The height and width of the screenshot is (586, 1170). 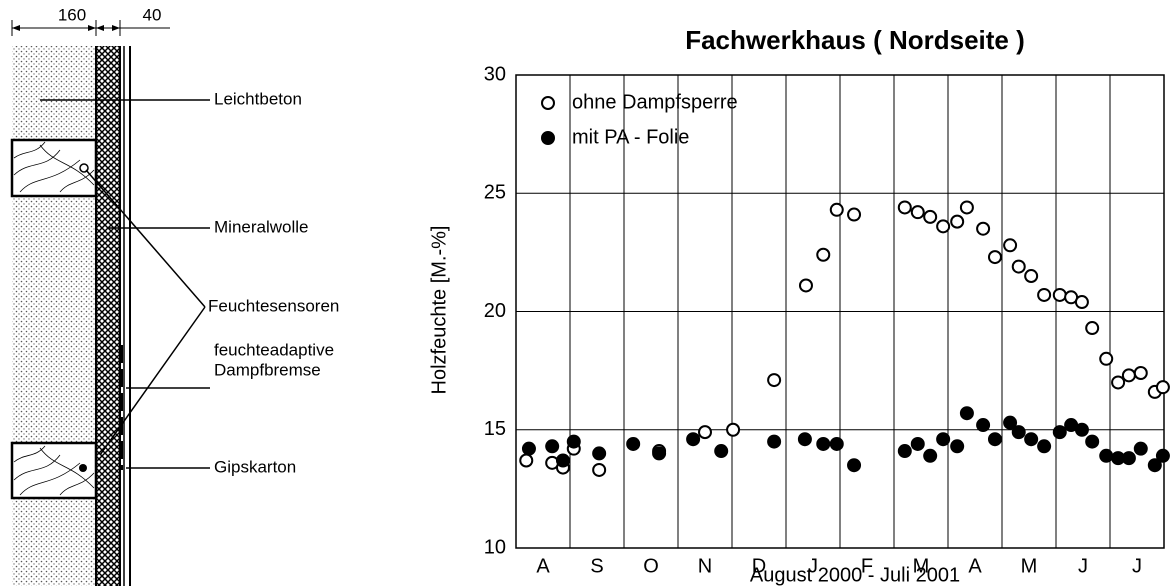 What do you see at coordinates (596, 566) in the screenshot?
I see `x-tick-label: S` at bounding box center [596, 566].